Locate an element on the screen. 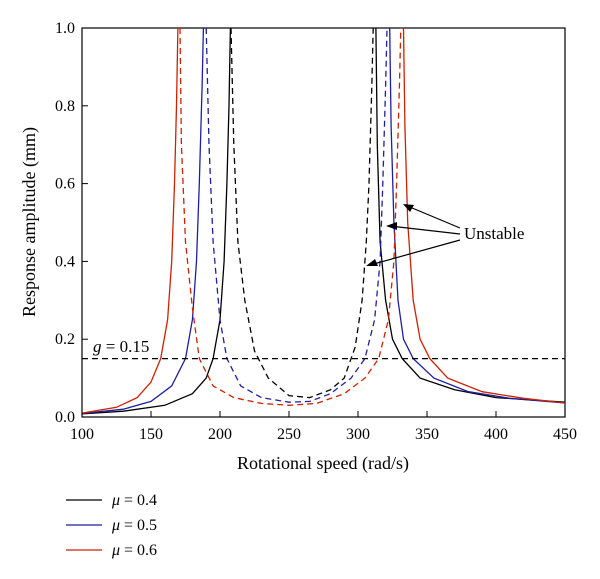 The width and height of the screenshot is (600, 579). y-tick-label: 0.8 is located at coordinates (65, 106).